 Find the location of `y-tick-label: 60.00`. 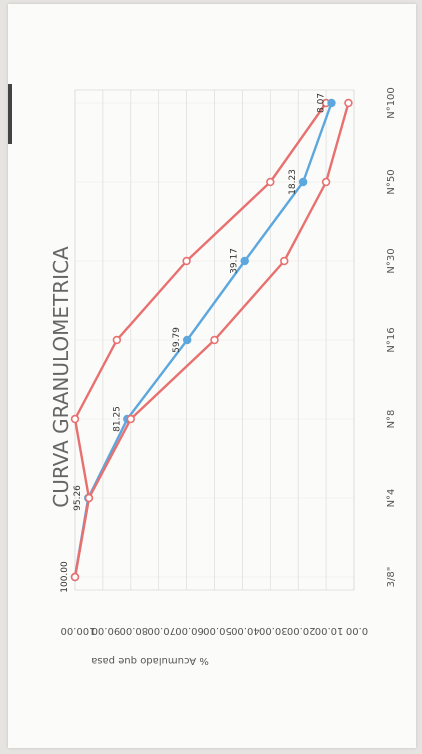

y-tick-label: 60.00 is located at coordinates (189, 630).